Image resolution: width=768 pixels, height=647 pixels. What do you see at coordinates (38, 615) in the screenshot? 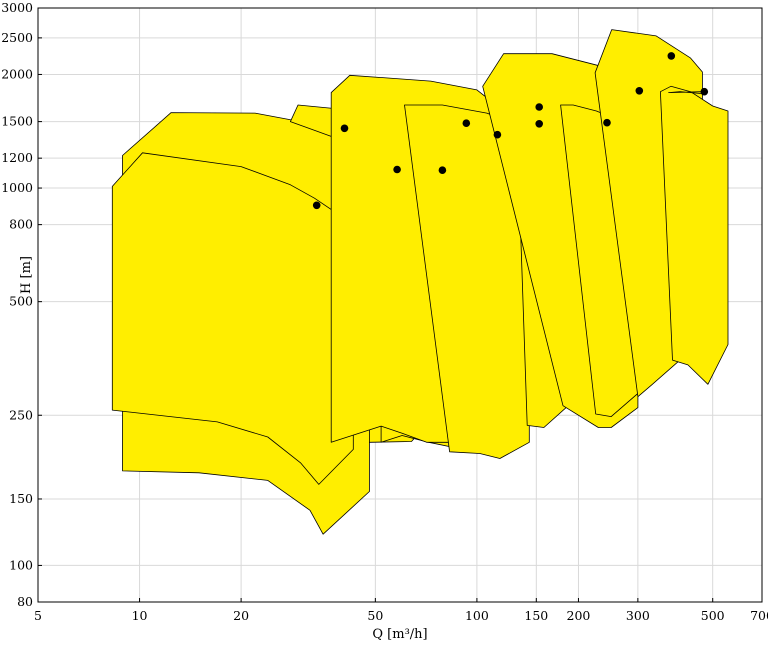
I see `x-tick-label: 5` at bounding box center [38, 615].